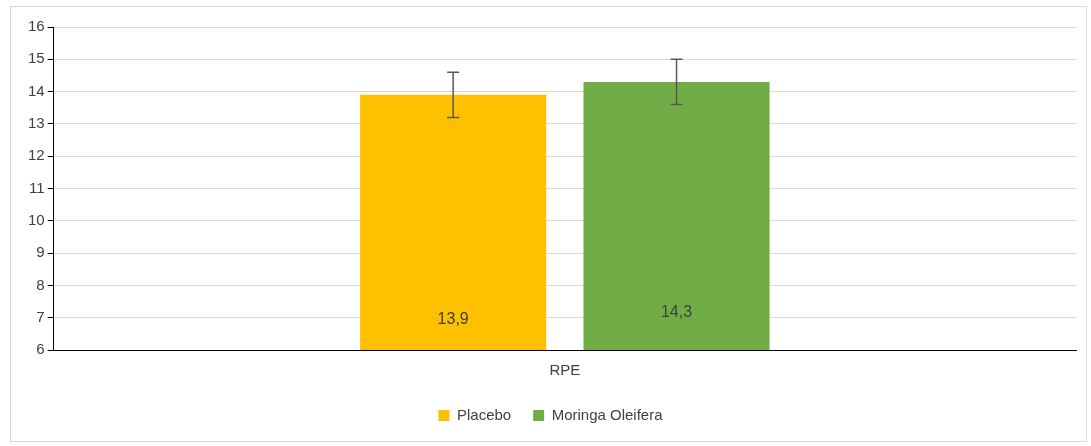  I want to click on y-tick-label: 14, so click(36, 90).